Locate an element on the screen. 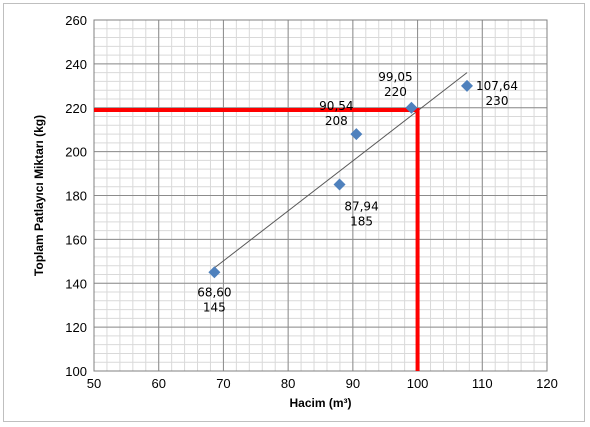 Image resolution: width=590 pixels, height=427 pixels. y-tick-label: 240 is located at coordinates (76, 64).